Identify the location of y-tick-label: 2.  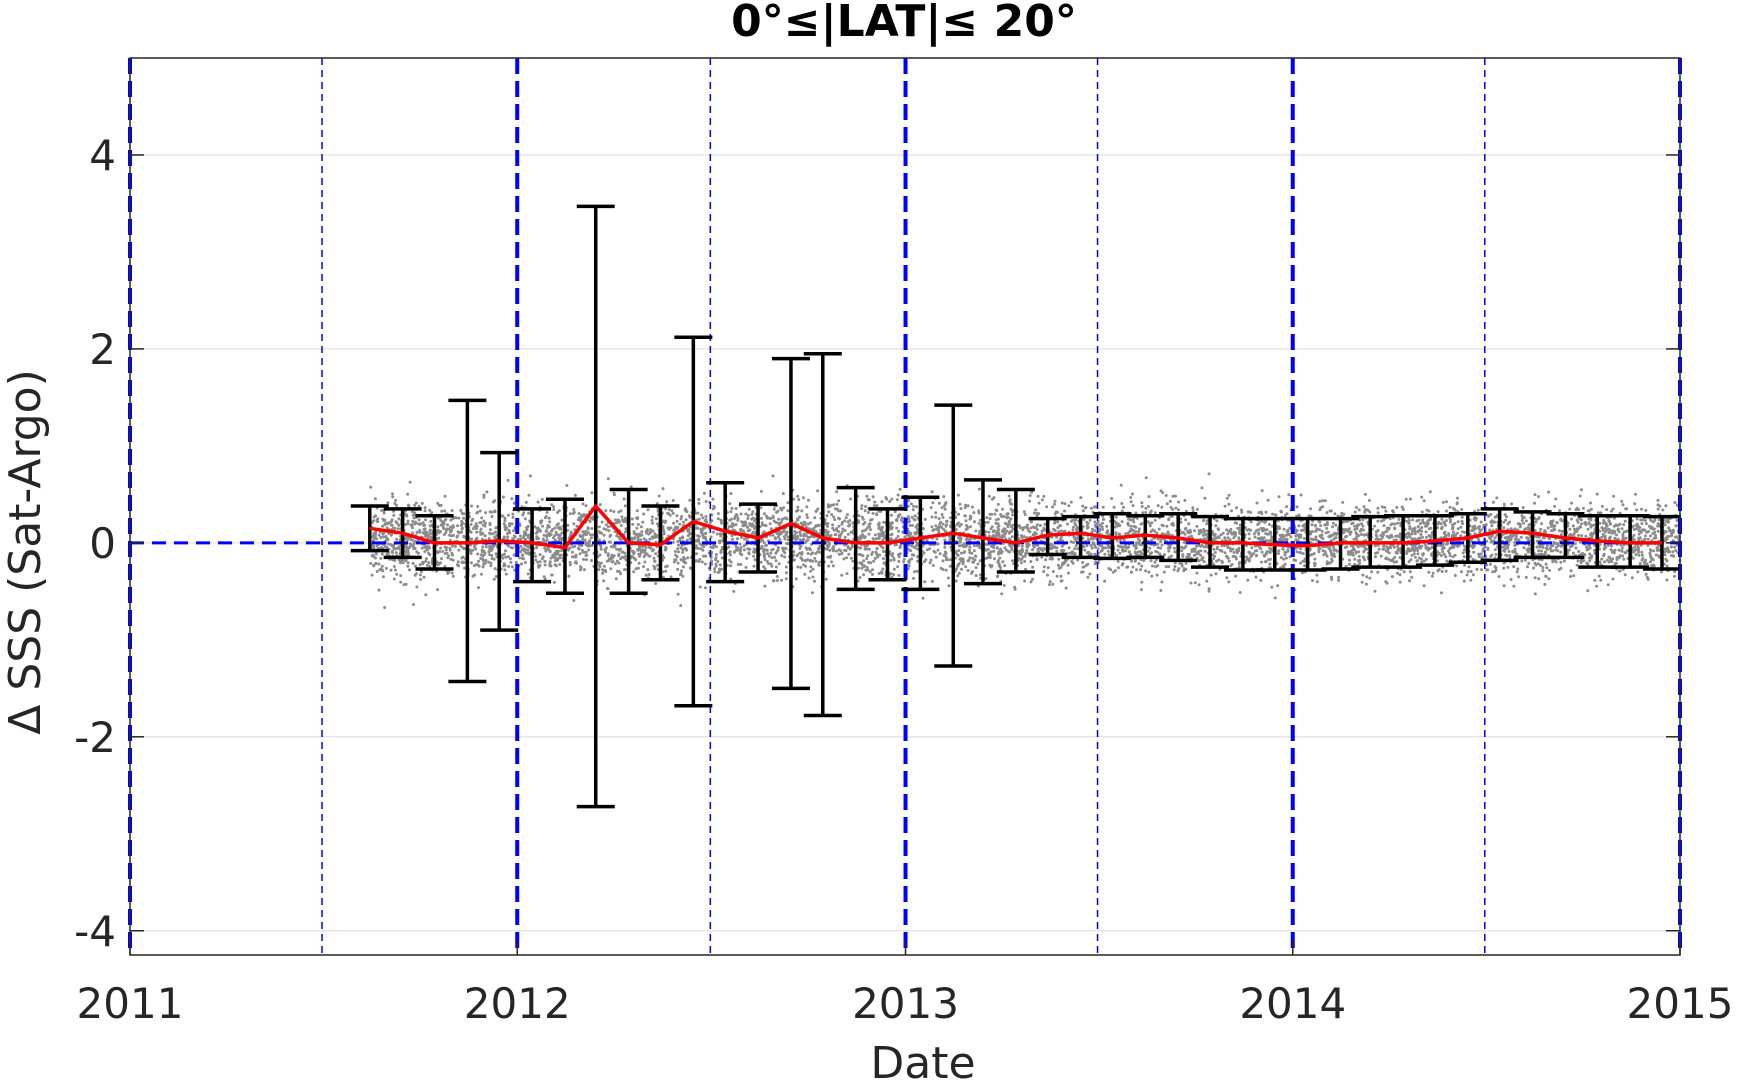
(102, 349).